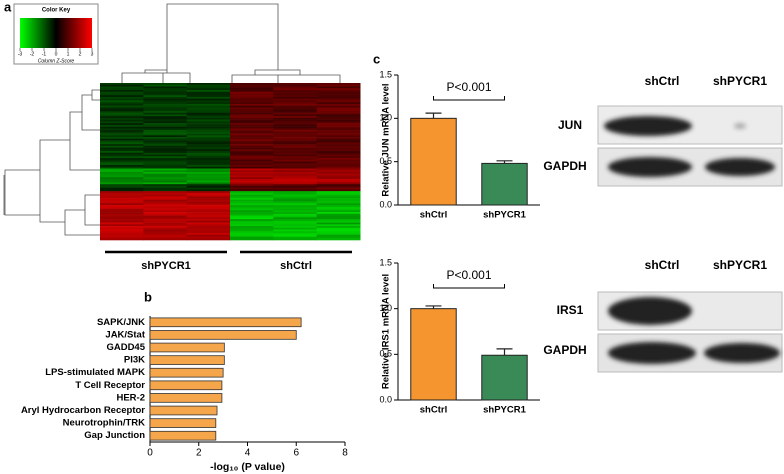 The image size is (784, 474). Describe the element at coordinates (385, 262) in the screenshot. I see `y-tick-label: 1.5` at that location.